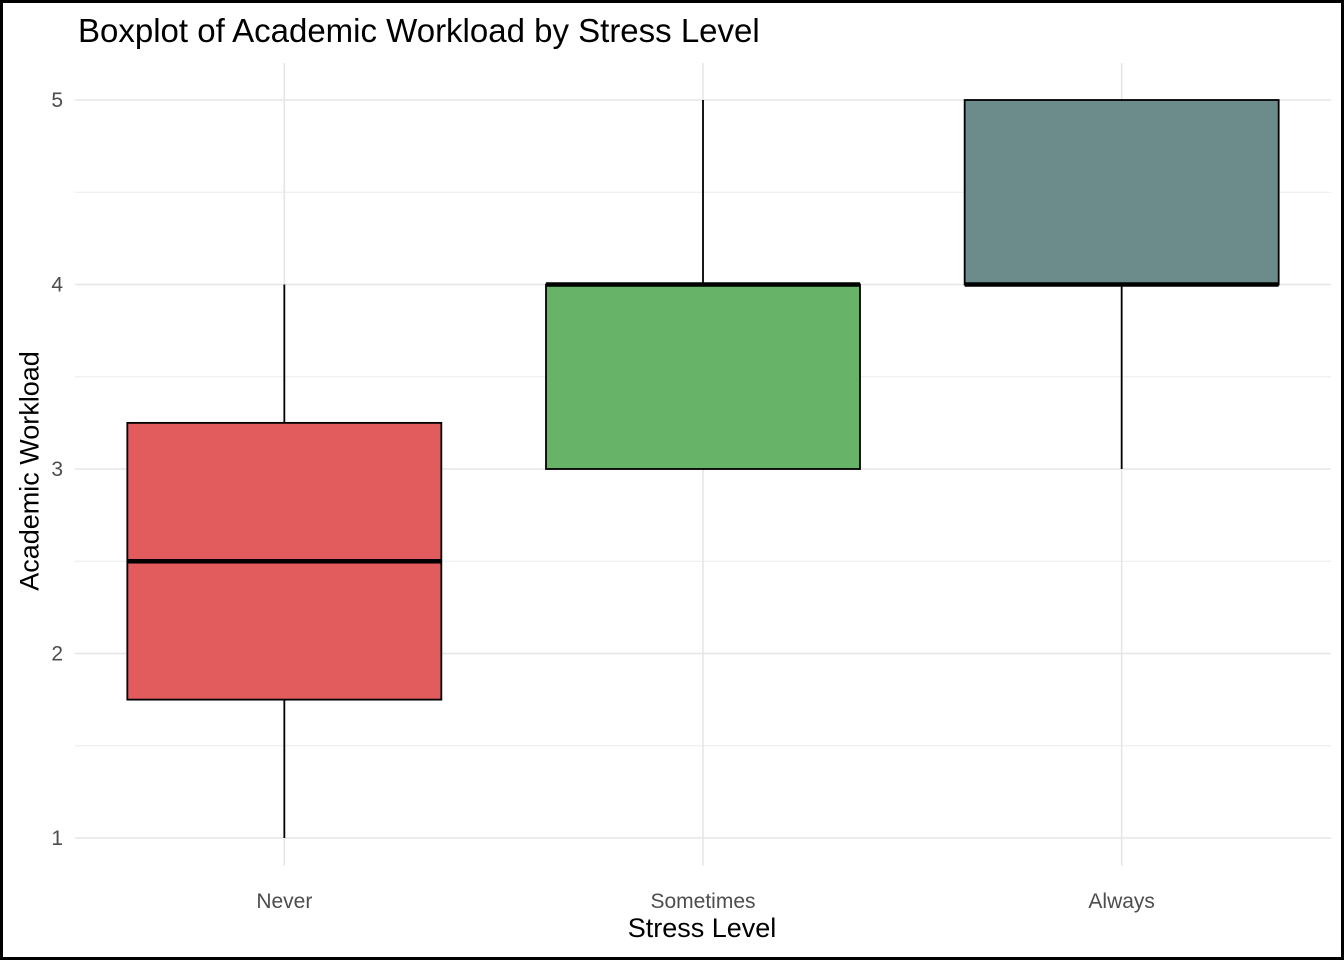 The width and height of the screenshot is (1344, 960). I want to click on y-tick-label: 2, so click(57, 654).